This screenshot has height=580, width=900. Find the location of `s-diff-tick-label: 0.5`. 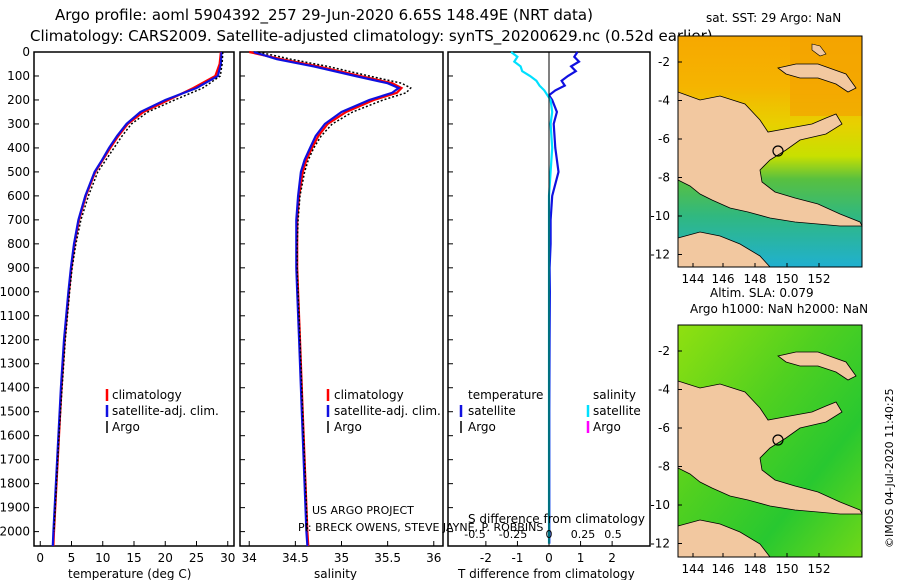

s-diff-tick-label: 0.5 is located at coordinates (613, 534).